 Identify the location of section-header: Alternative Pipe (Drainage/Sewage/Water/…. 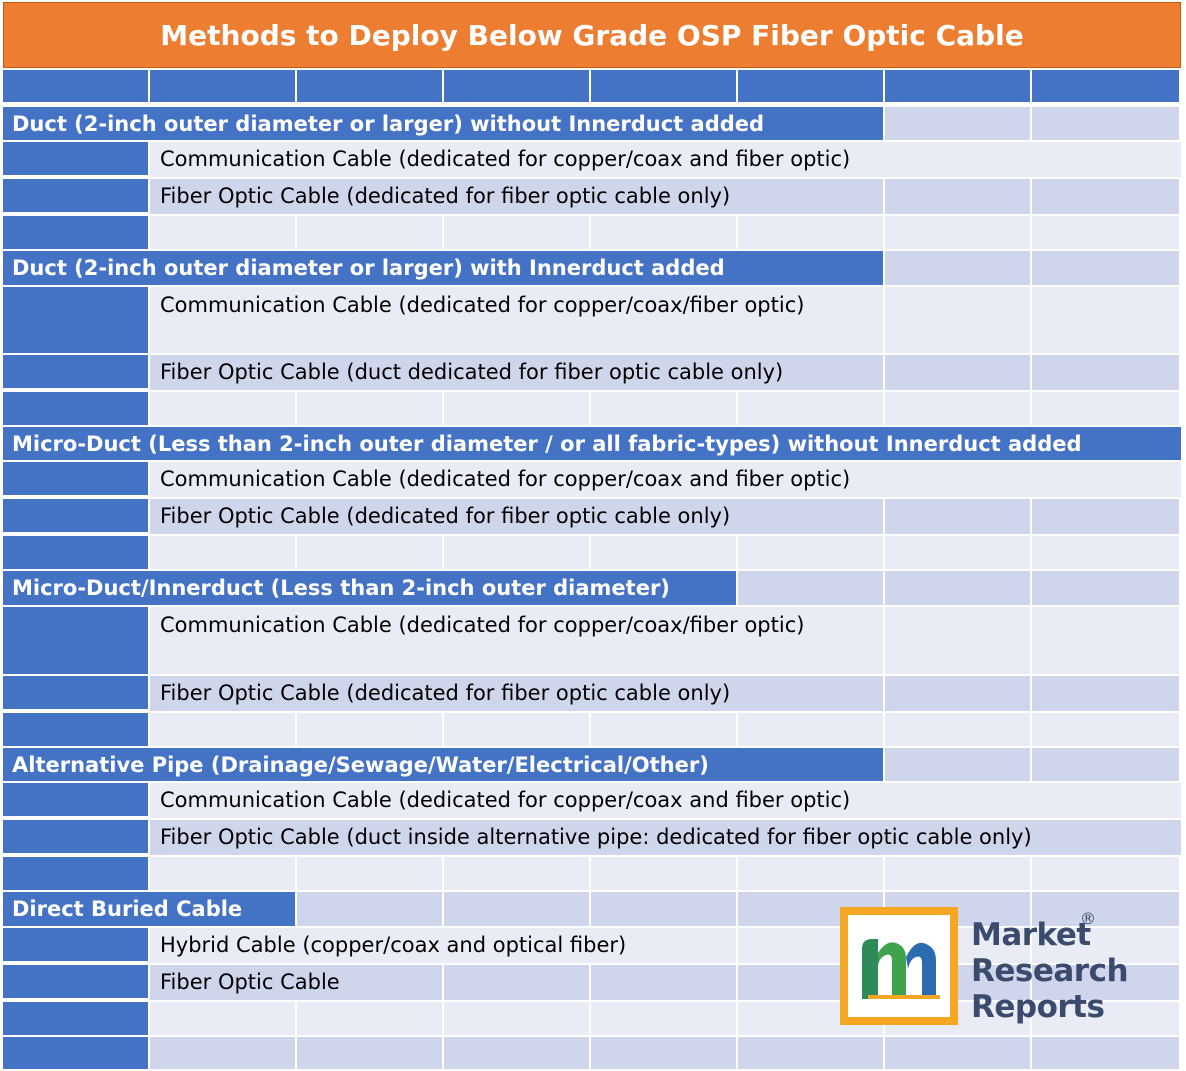
(444, 765).